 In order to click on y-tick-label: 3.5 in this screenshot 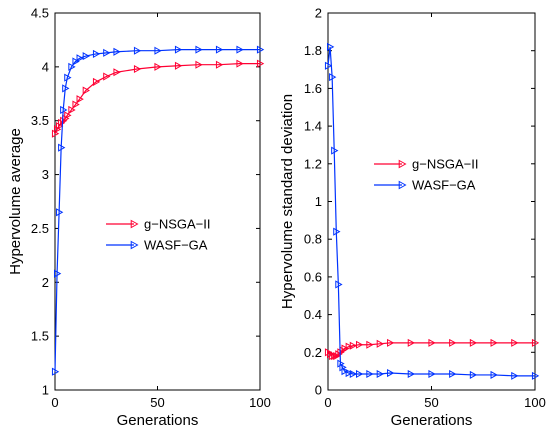, I will do `click(40, 120)`.